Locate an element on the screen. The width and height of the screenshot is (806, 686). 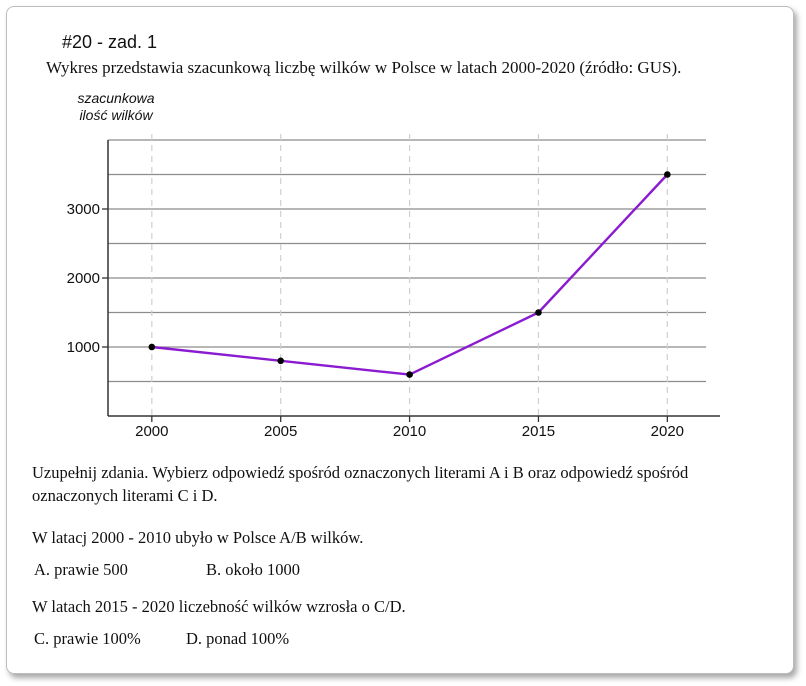
task-number: #20 - zad. 1 is located at coordinates (110, 42).